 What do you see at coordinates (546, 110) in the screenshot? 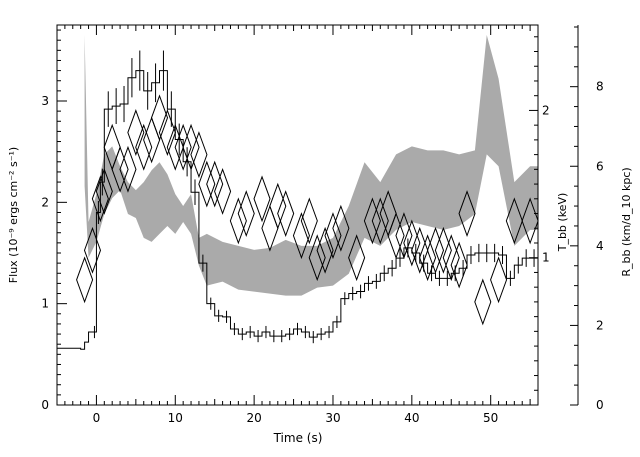
I see `temperature-tick-label: 2` at bounding box center [546, 110].